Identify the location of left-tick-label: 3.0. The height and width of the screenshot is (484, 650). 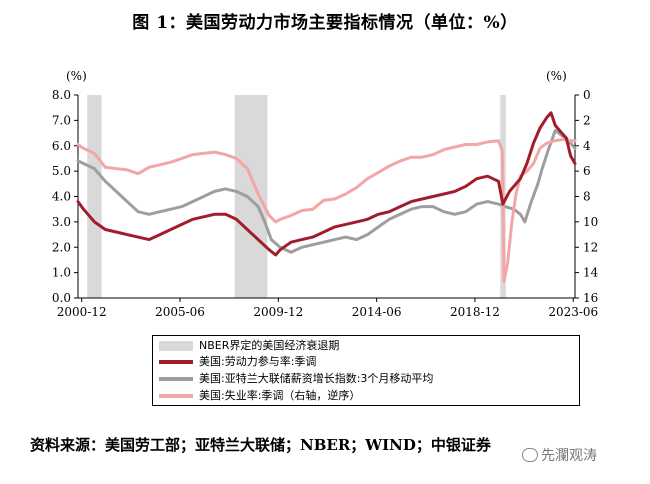
(61, 222).